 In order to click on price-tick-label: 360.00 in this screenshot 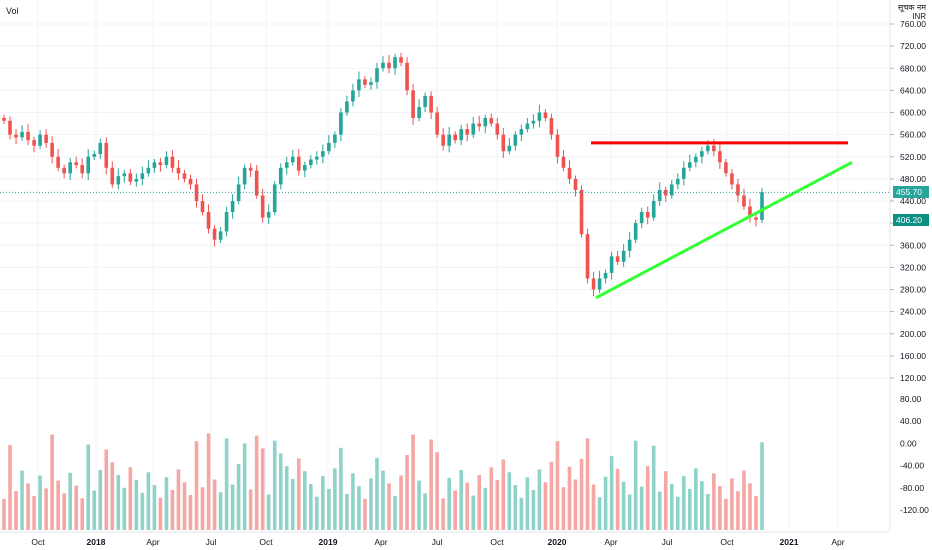, I will do `click(913, 245)`.